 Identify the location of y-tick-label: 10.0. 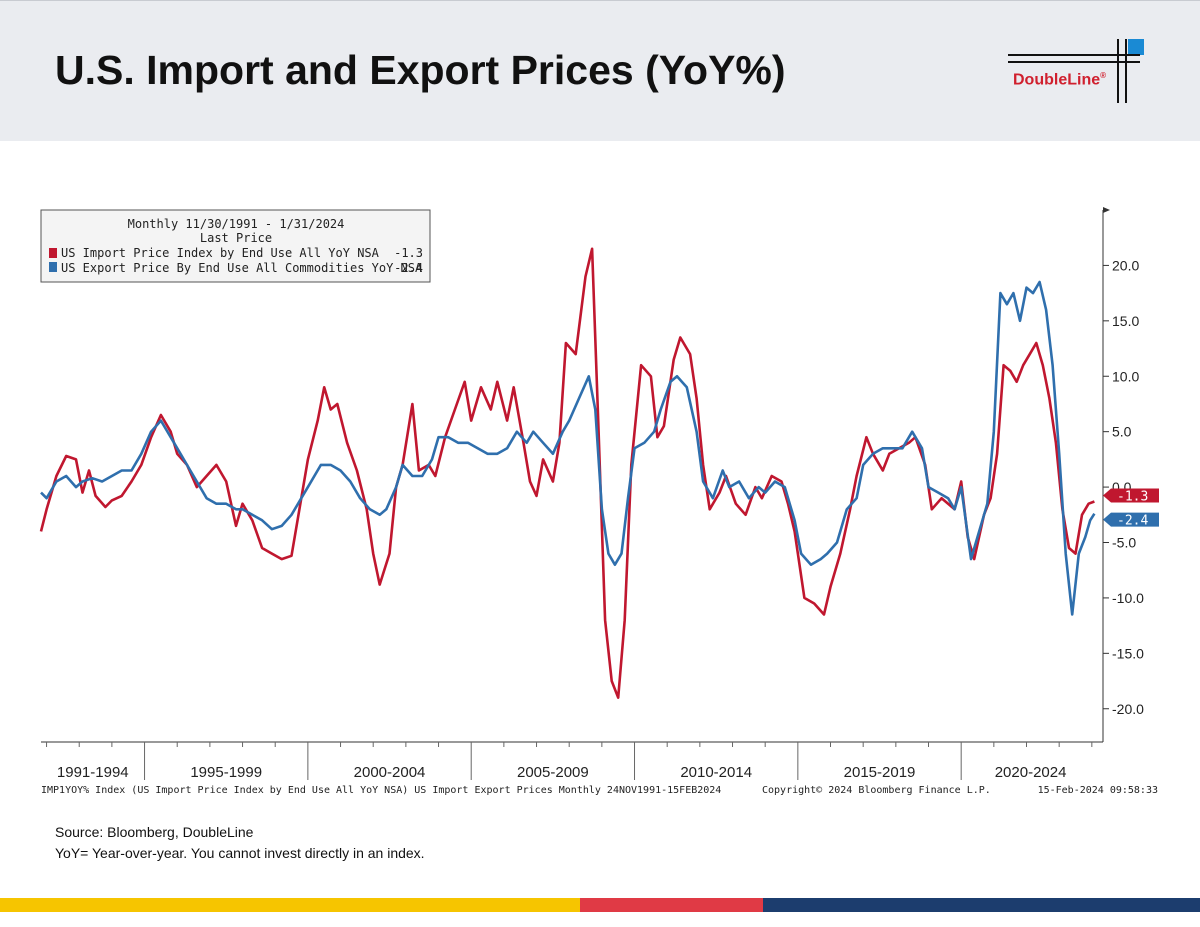
(1125, 376).